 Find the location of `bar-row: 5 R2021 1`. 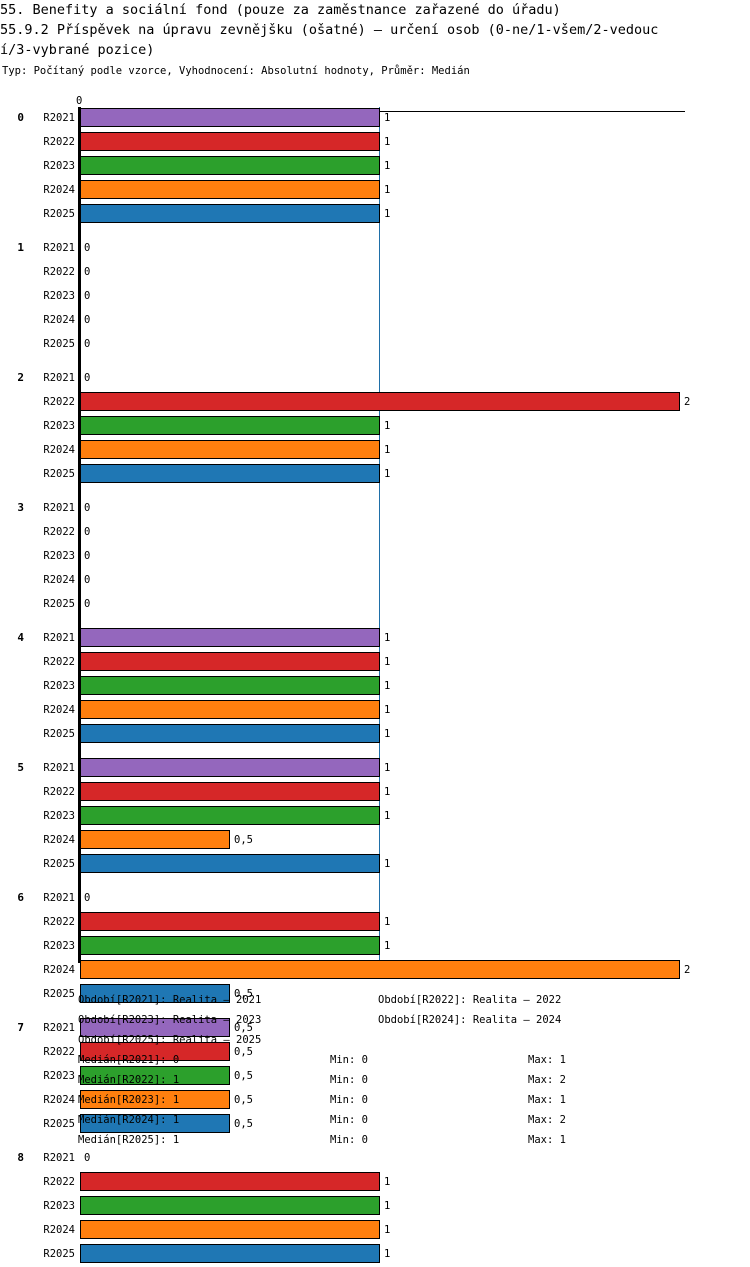

bar-row: 5 R2021 1 is located at coordinates (375, 769).